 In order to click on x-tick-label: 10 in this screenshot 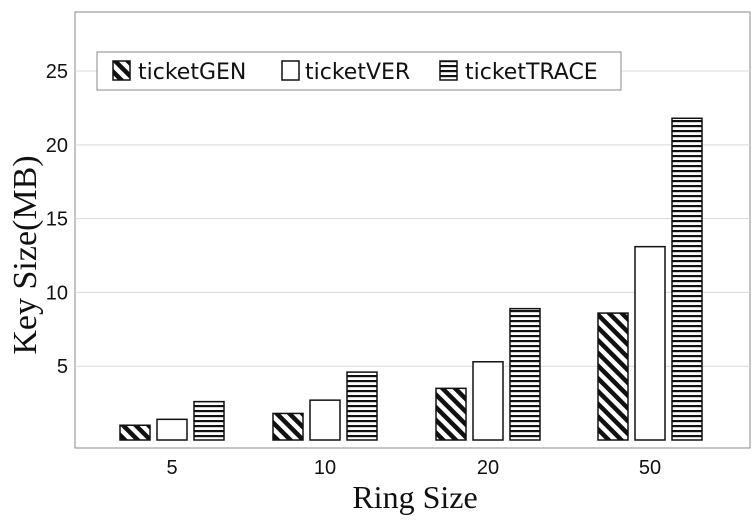, I will do `click(325, 468)`.